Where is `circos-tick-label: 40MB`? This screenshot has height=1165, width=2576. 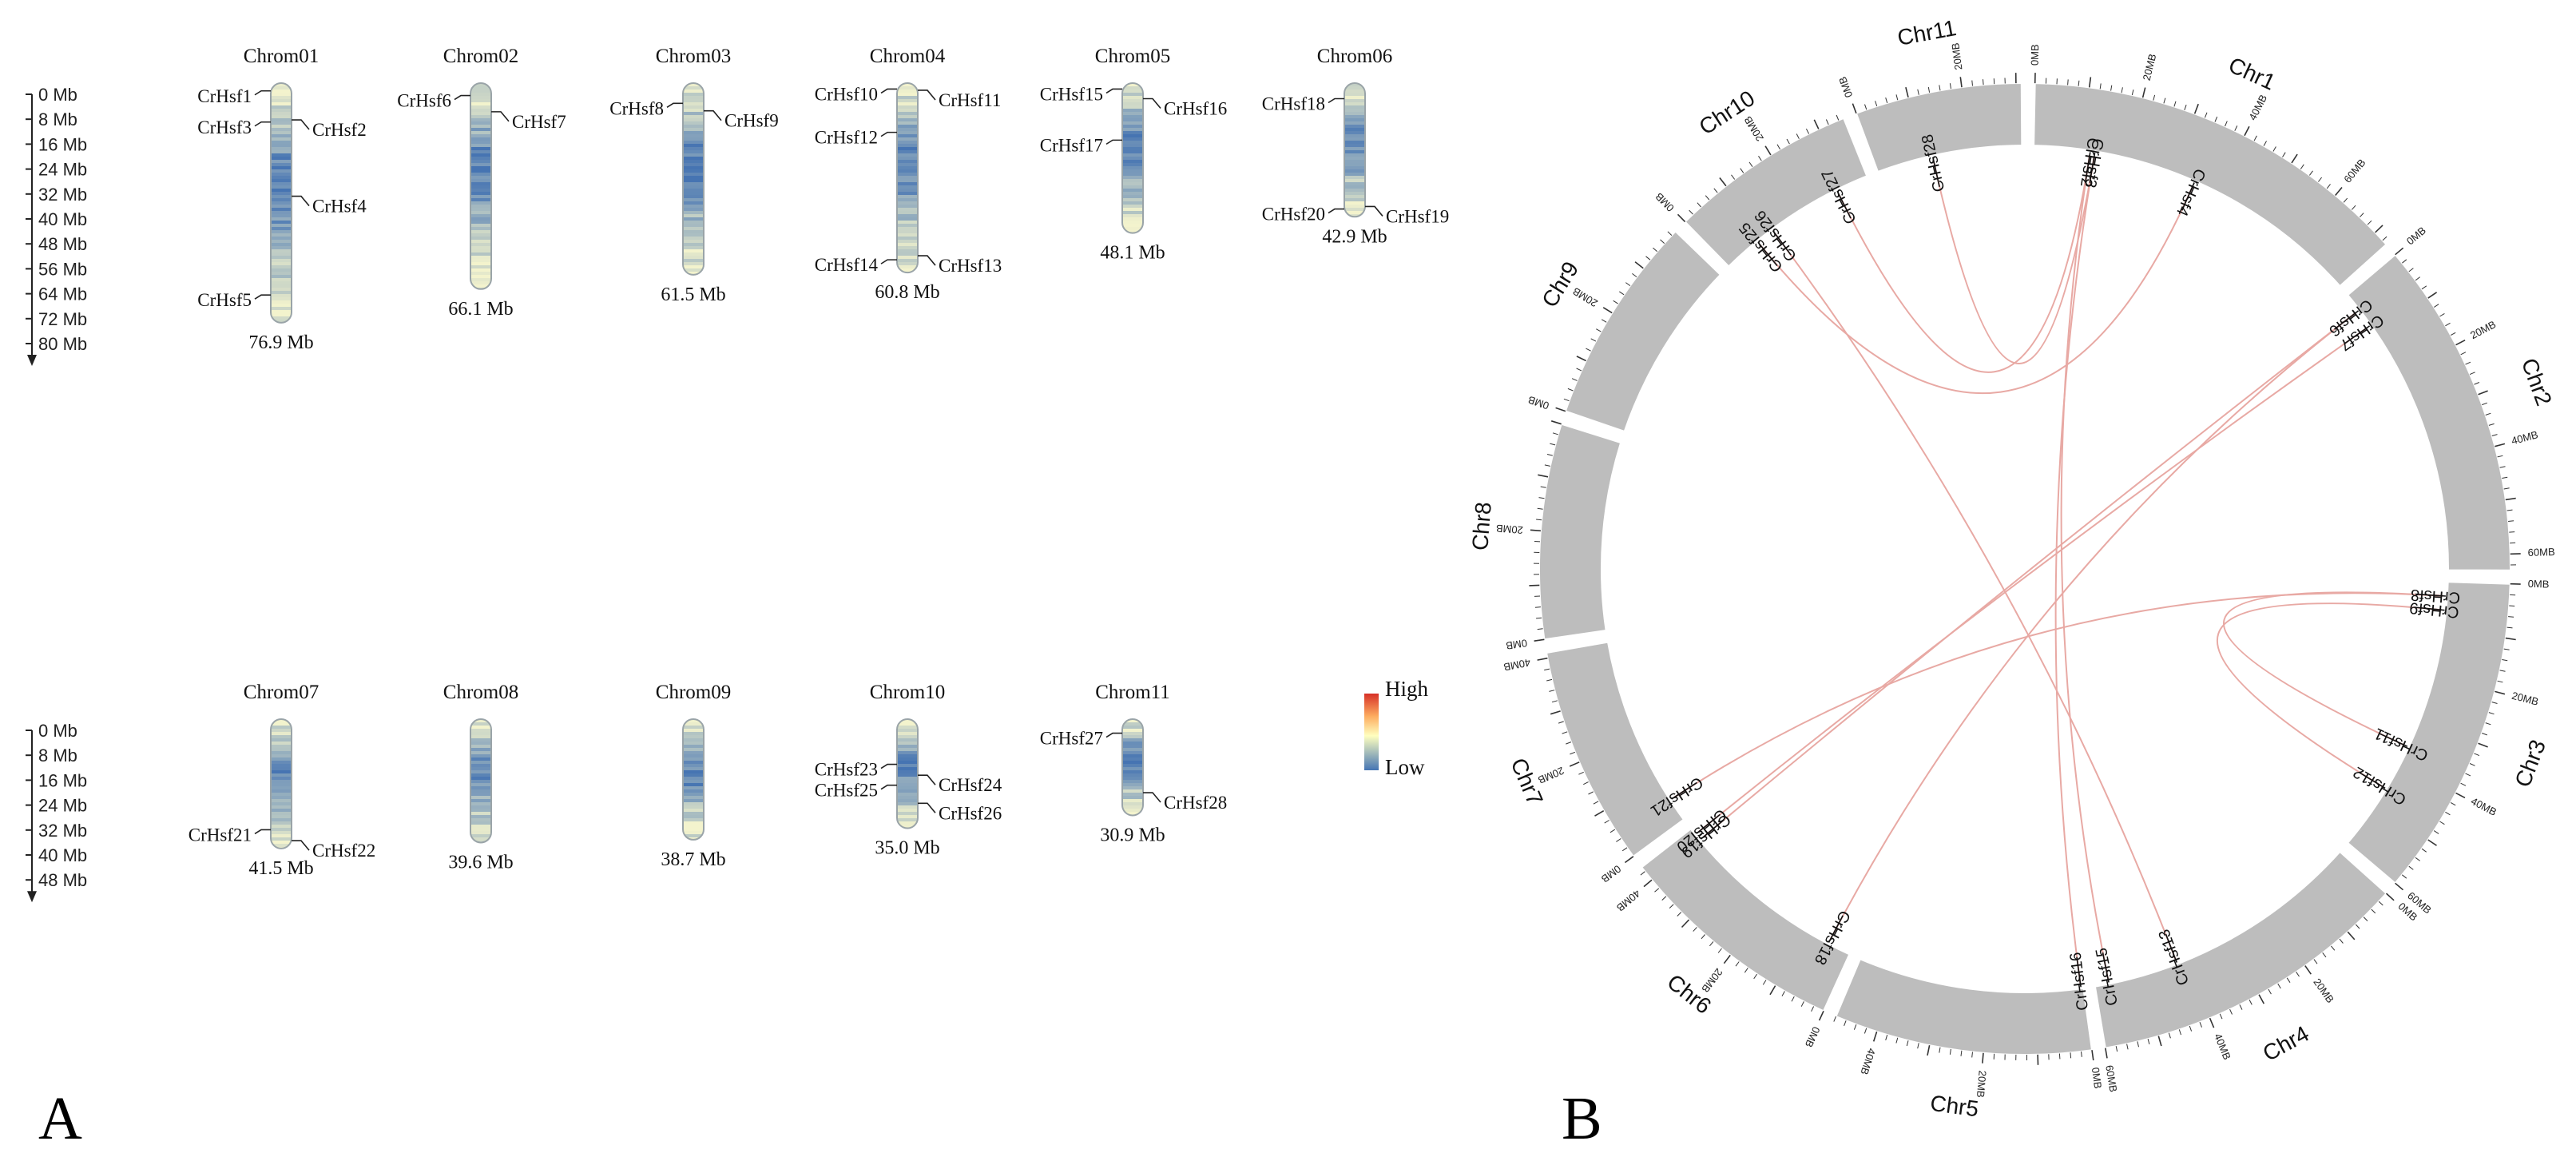
circos-tick-label: 40MB is located at coordinates (2257, 107).